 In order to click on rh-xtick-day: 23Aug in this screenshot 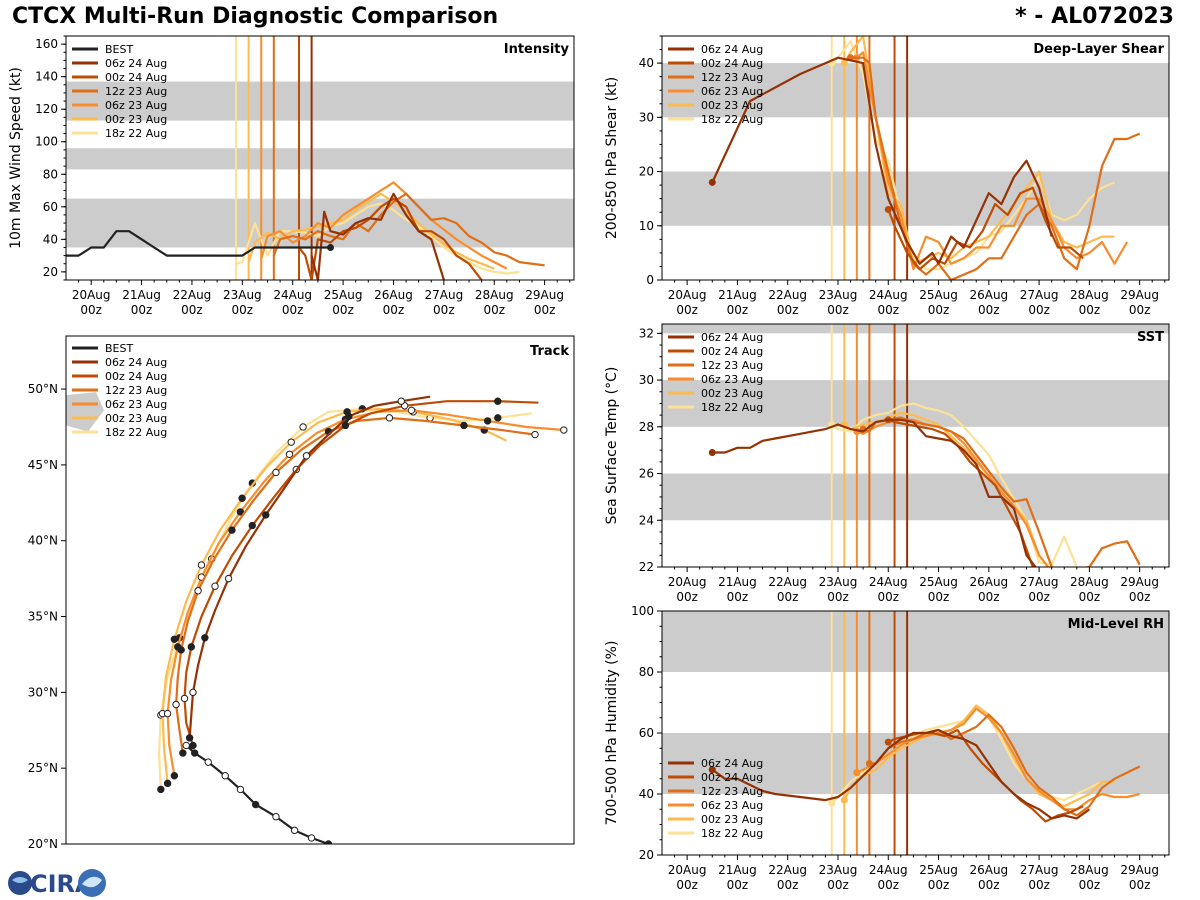, I will do `click(838, 870)`.